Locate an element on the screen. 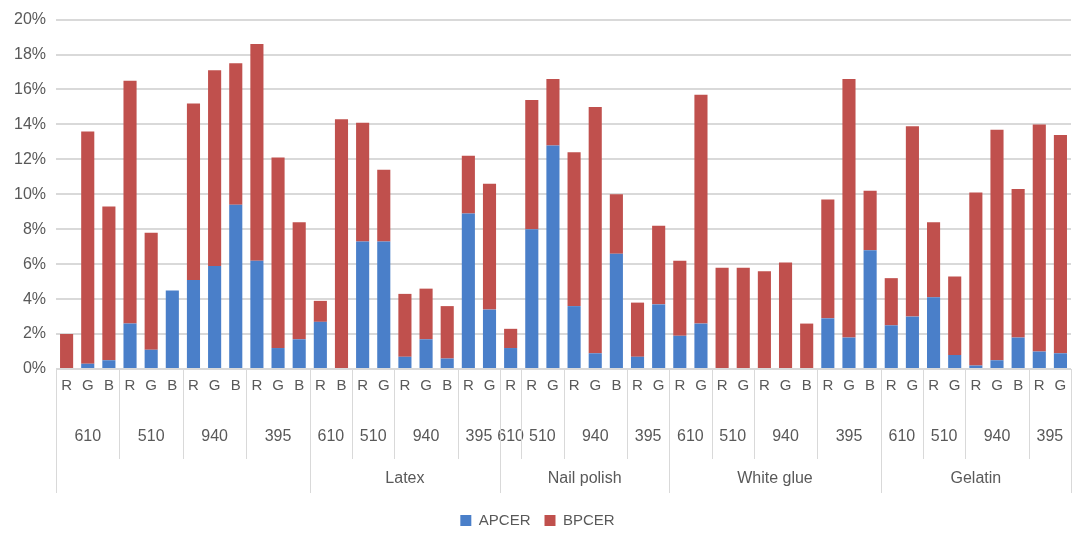  y-tick-label: 10% is located at coordinates (30, 193).